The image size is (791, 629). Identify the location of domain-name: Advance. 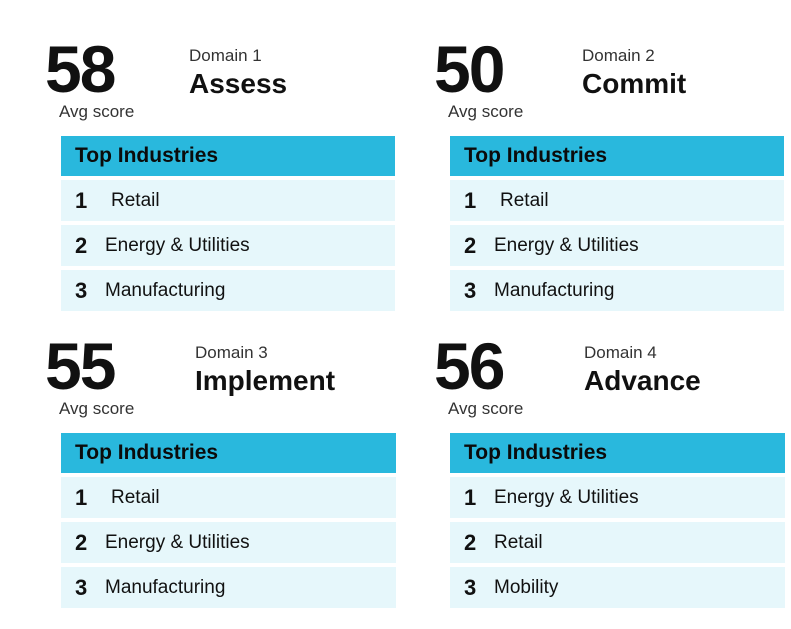
(642, 380).